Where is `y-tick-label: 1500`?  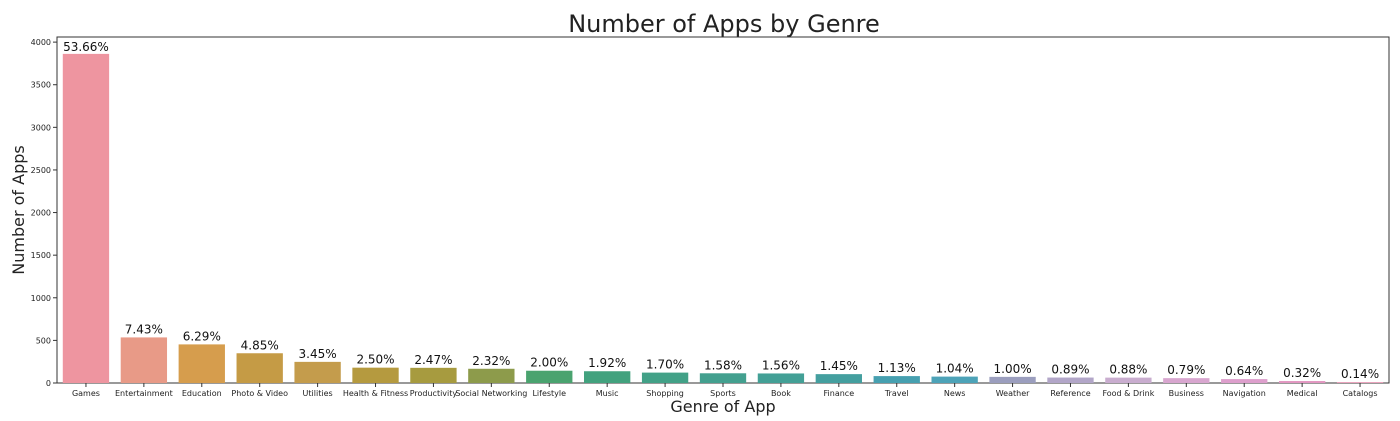
y-tick-label: 1500 is located at coordinates (41, 255).